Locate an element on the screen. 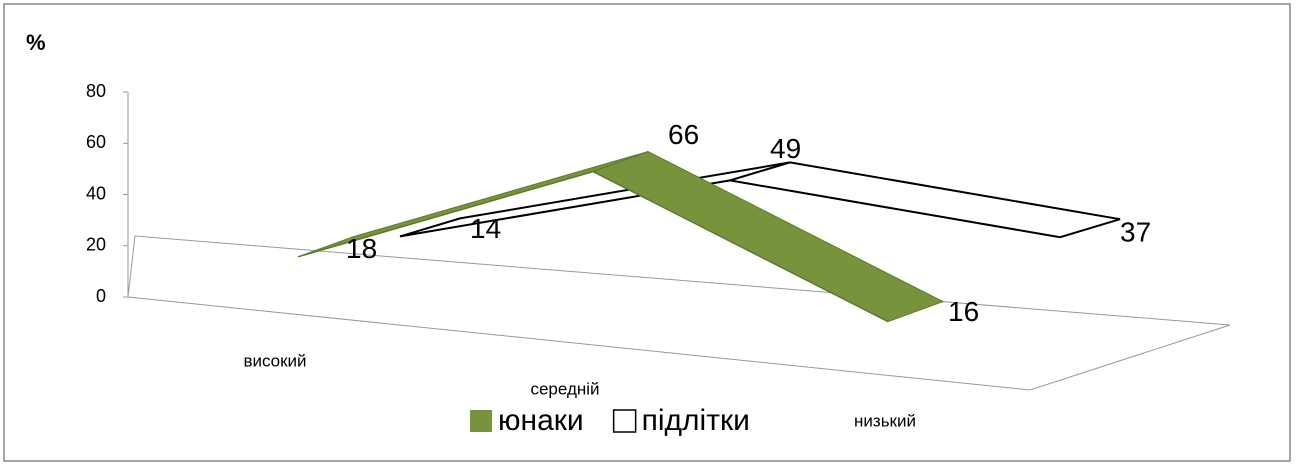 The image size is (1296, 466). y-tick-label: 60 is located at coordinates (96, 142).